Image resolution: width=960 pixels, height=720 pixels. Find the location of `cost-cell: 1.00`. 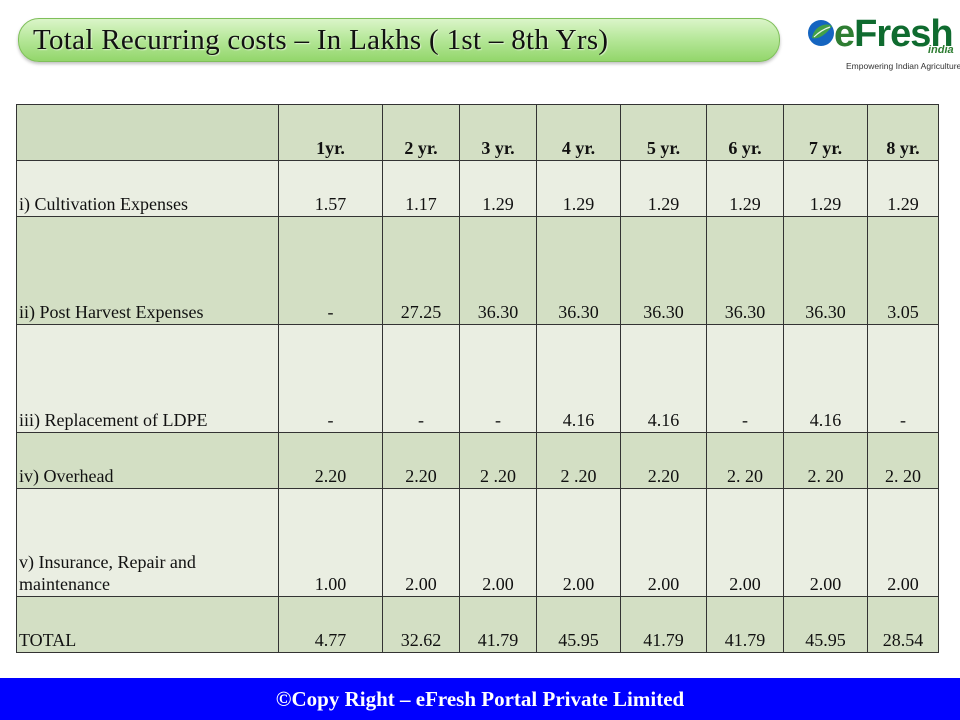

cost-cell: 1.00 is located at coordinates (330, 542).